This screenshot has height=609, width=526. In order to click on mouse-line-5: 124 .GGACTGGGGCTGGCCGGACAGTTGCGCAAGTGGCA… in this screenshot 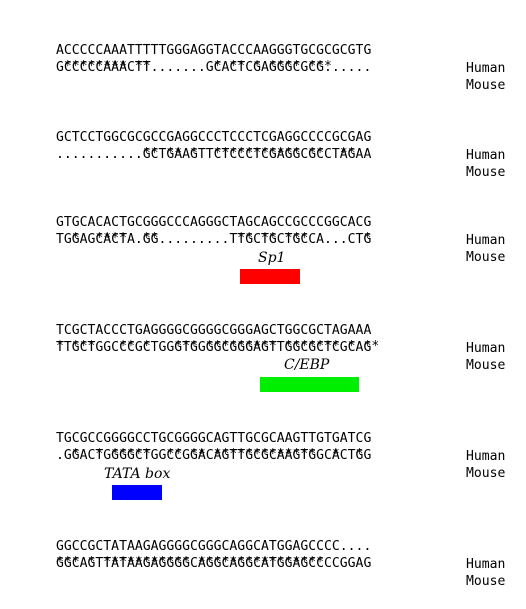, I will do `click(252, 446)`.